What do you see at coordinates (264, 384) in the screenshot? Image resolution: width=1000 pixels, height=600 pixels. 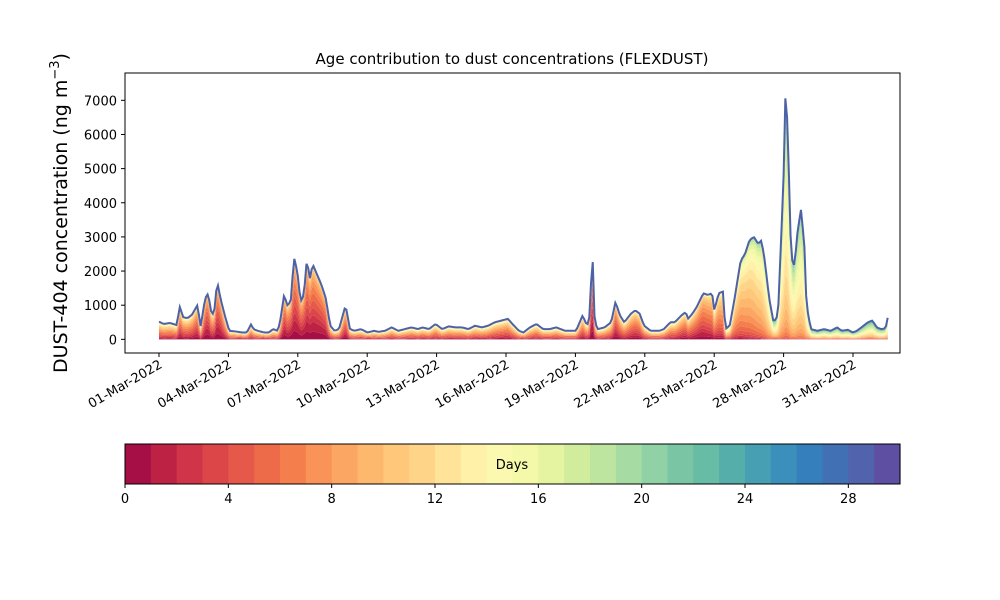 I see `x-tick-label: 07-Mar-2022` at bounding box center [264, 384].